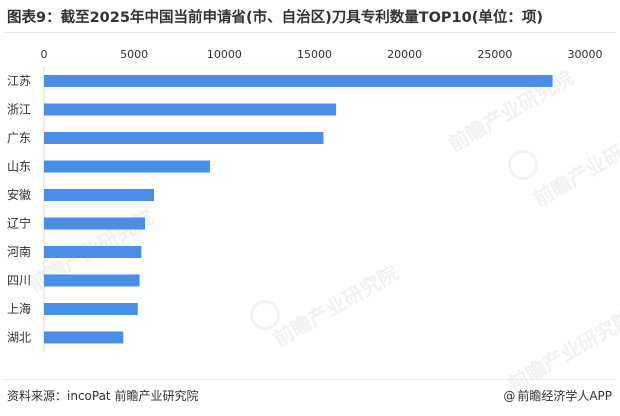 The height and width of the screenshot is (416, 620). I want to click on x-tick-label: 10000, so click(224, 54).